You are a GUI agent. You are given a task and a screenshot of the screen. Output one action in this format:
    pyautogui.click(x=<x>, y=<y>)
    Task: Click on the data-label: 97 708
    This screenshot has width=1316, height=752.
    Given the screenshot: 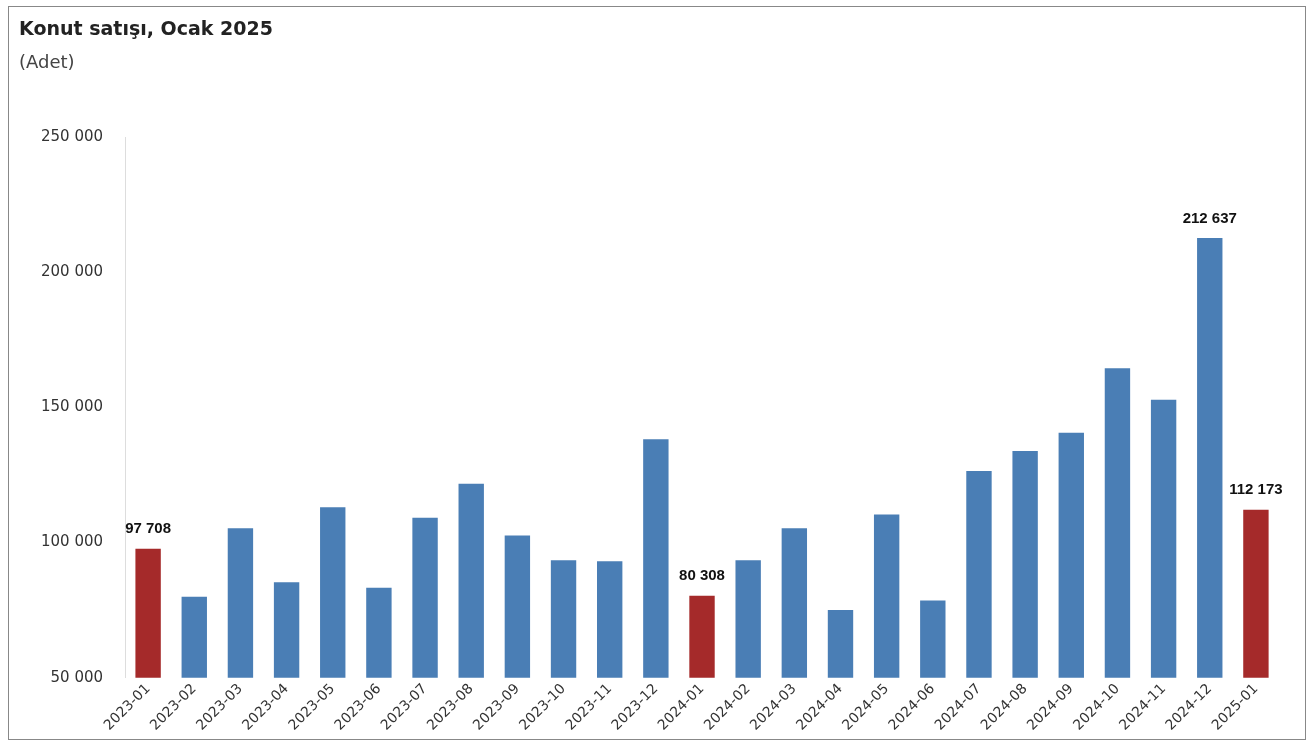 What is the action you would take?
    pyautogui.click(x=148, y=528)
    